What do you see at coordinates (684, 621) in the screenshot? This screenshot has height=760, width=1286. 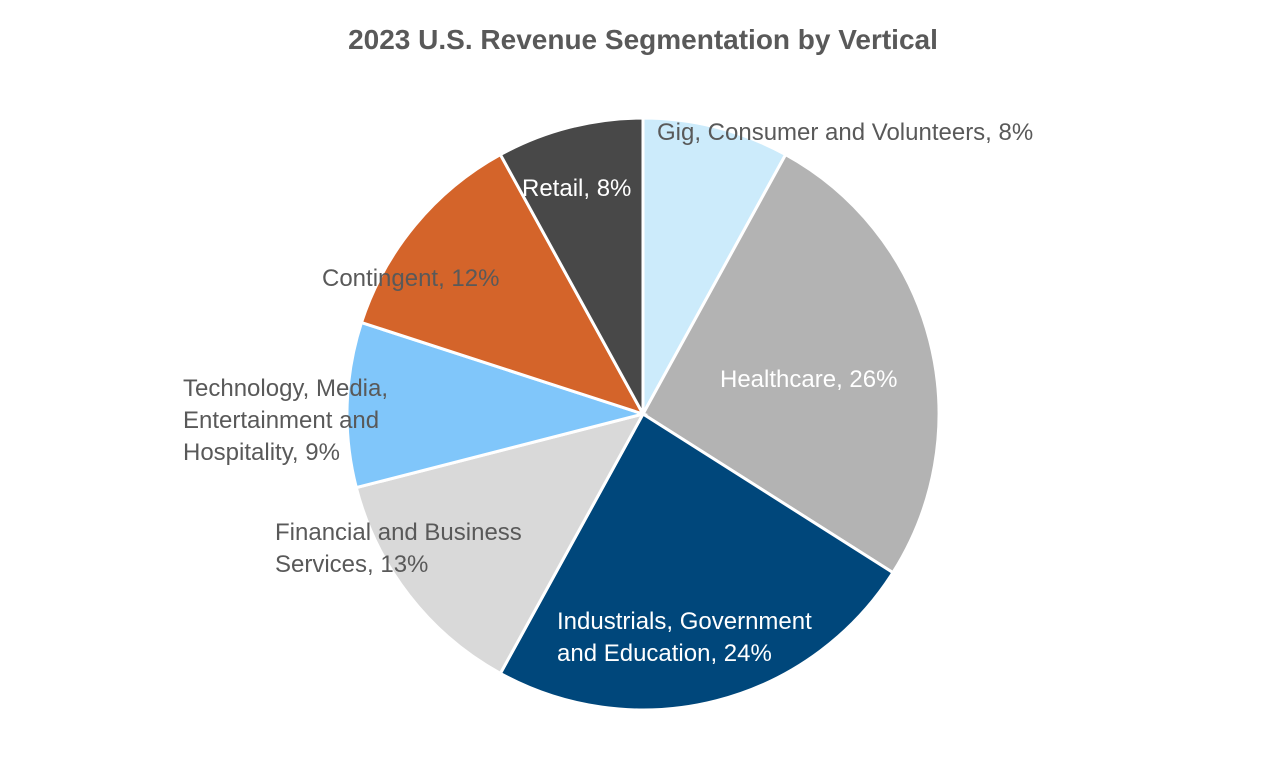 I see `label-line: Industrials, Government` at bounding box center [684, 621].